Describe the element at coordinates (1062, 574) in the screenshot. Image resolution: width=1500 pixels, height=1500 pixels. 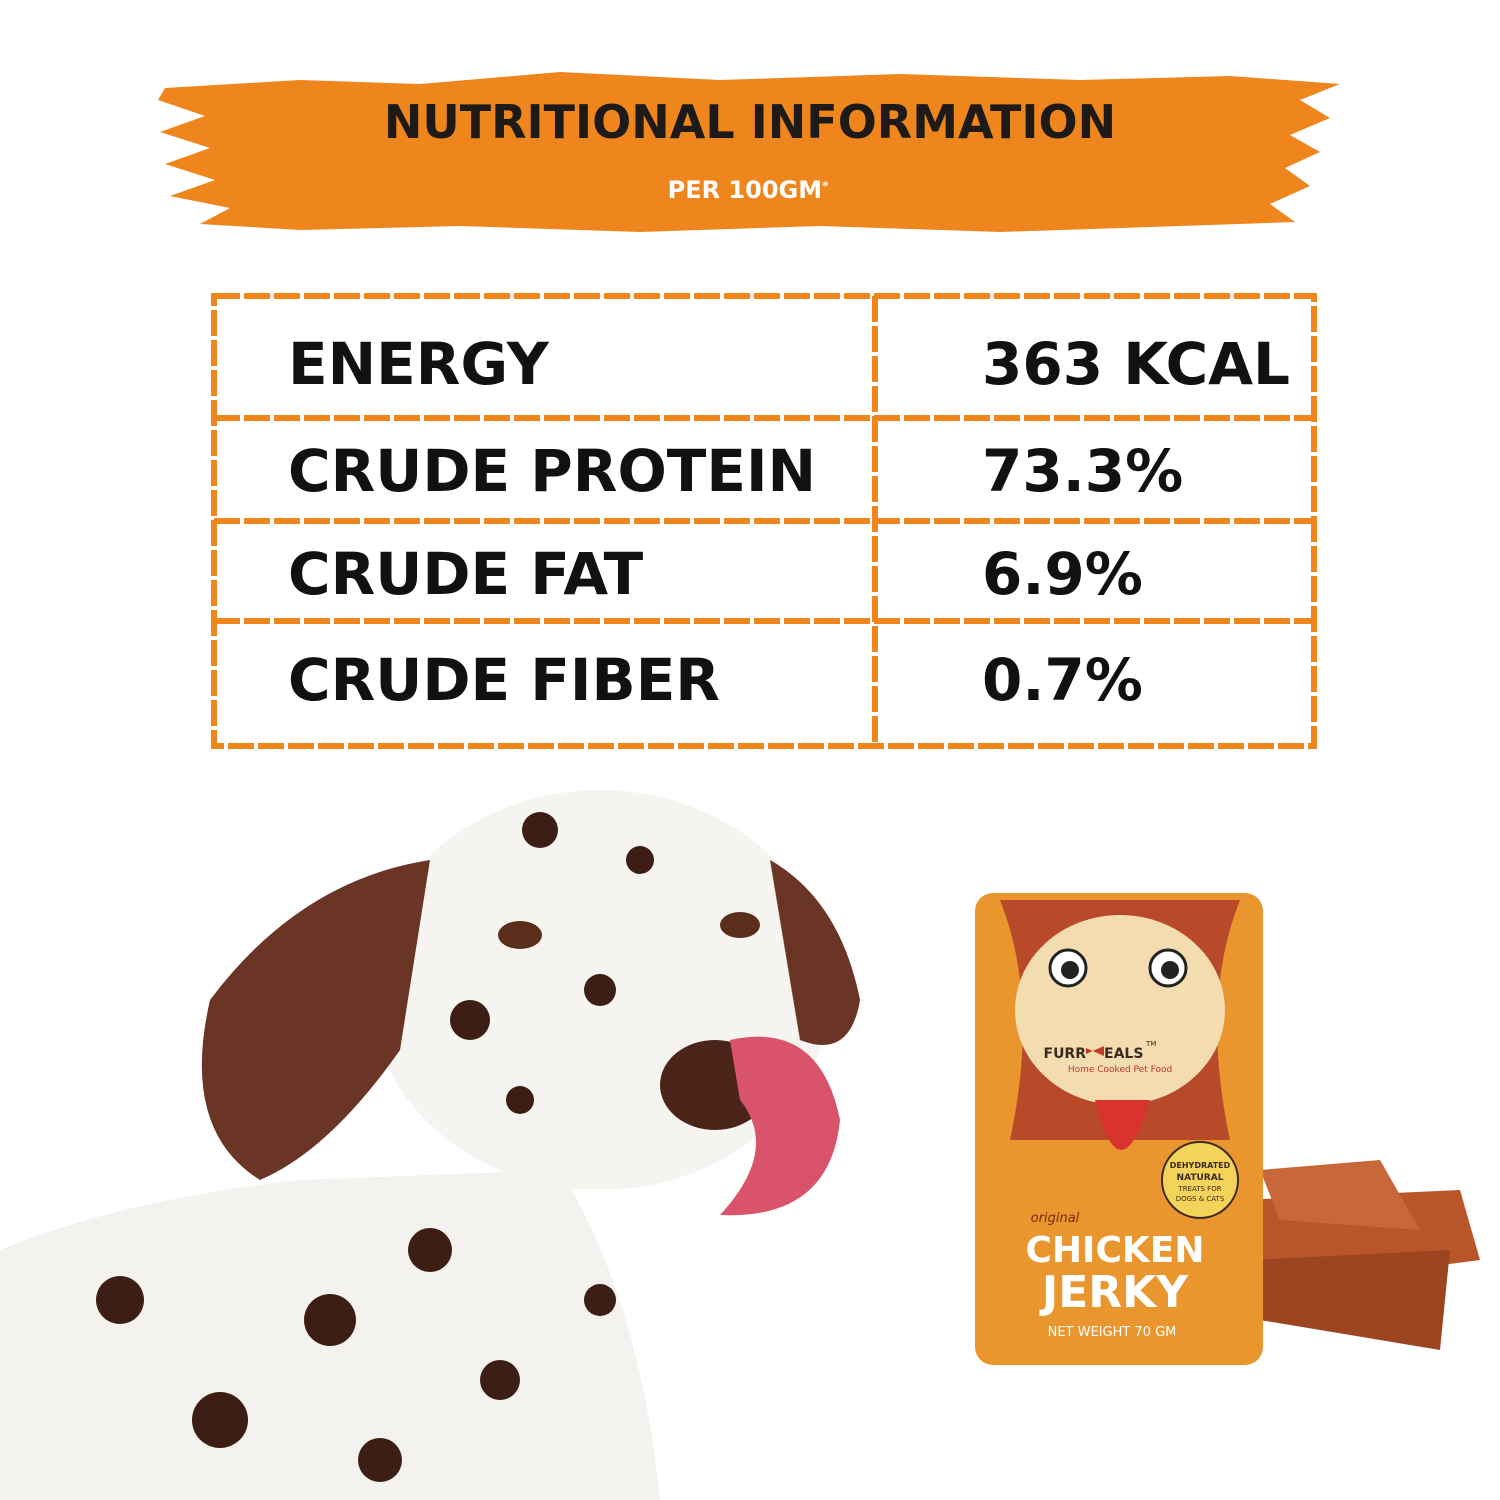
I see `nutrient-value: 6.9%` at that location.